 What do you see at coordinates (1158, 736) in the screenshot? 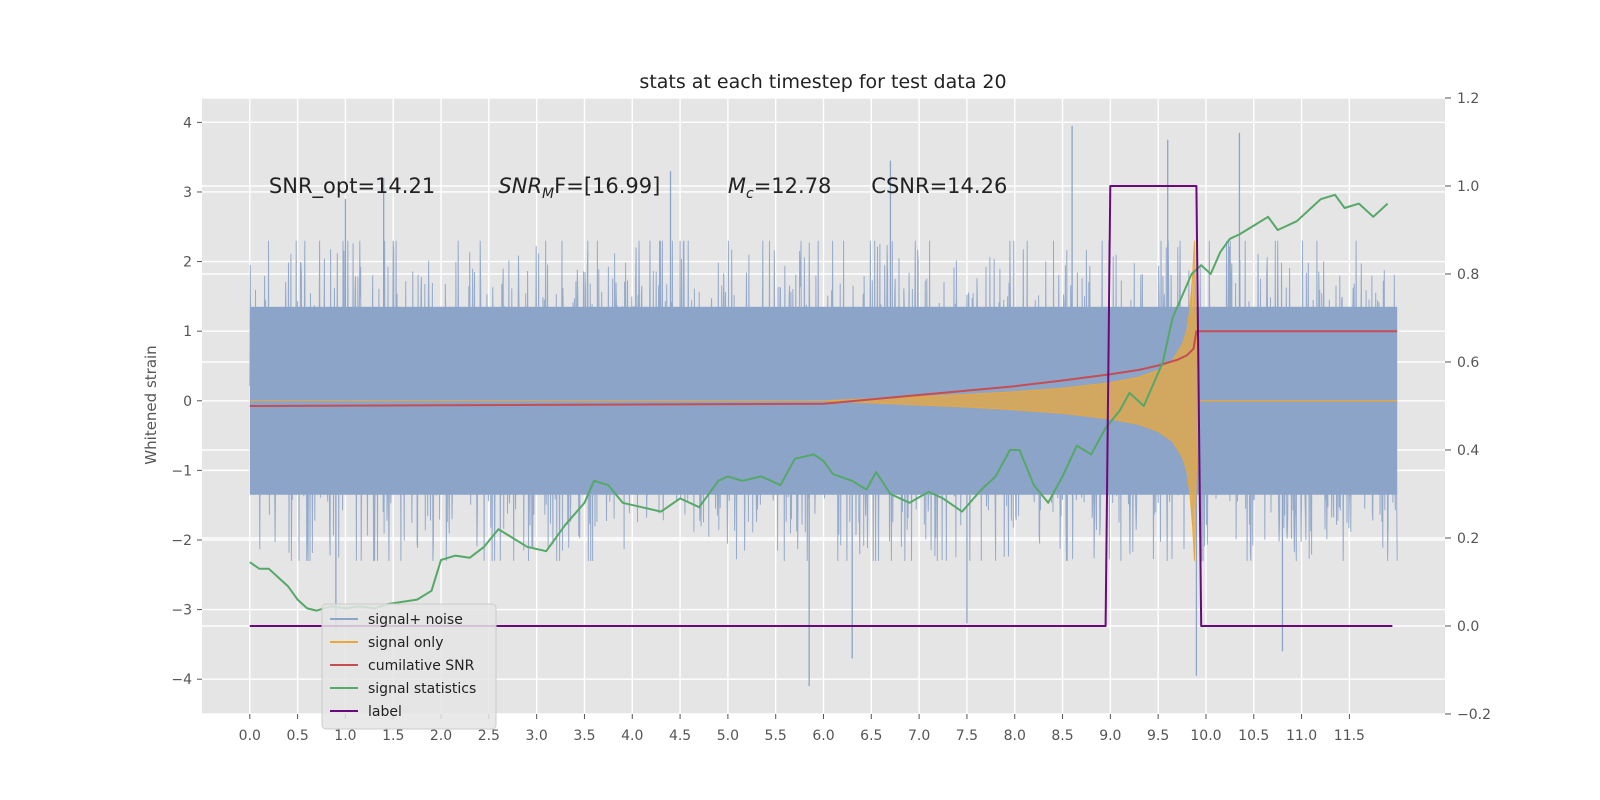
I see `x-tick-label: 9.5` at bounding box center [1158, 736].